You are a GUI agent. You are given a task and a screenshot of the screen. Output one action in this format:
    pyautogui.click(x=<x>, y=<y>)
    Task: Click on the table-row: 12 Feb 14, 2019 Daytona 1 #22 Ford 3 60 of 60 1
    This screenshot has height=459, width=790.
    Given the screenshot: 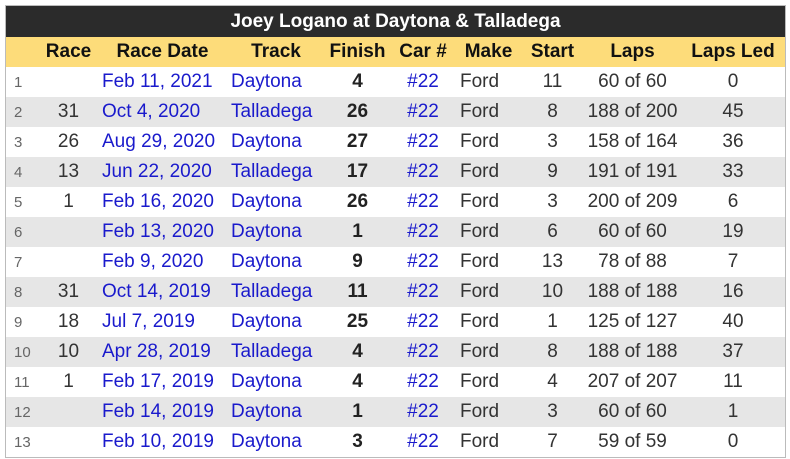 What is the action you would take?
    pyautogui.click(x=395, y=412)
    